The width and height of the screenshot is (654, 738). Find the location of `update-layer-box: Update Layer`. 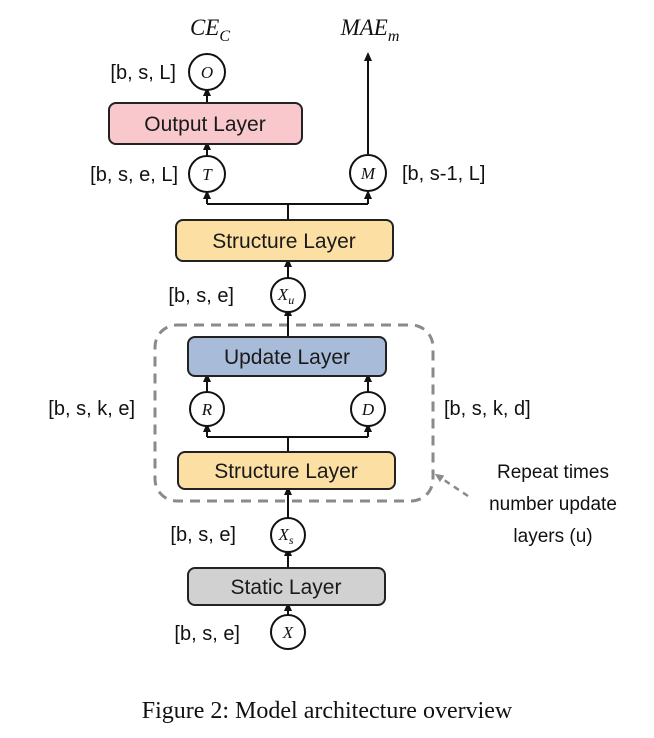

update-layer-box: Update Layer is located at coordinates (287, 356).